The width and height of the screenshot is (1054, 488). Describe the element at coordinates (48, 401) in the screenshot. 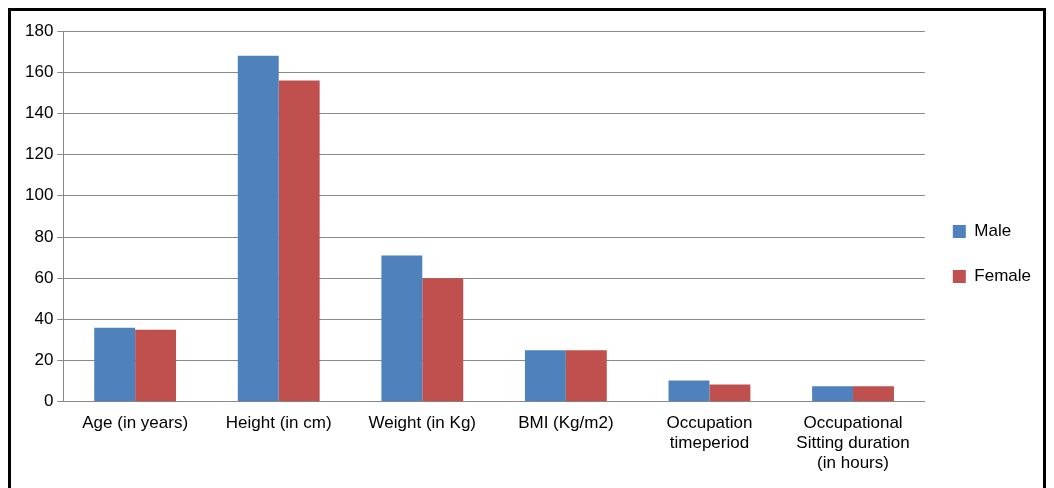

I see `y-tick-label: 0` at that location.